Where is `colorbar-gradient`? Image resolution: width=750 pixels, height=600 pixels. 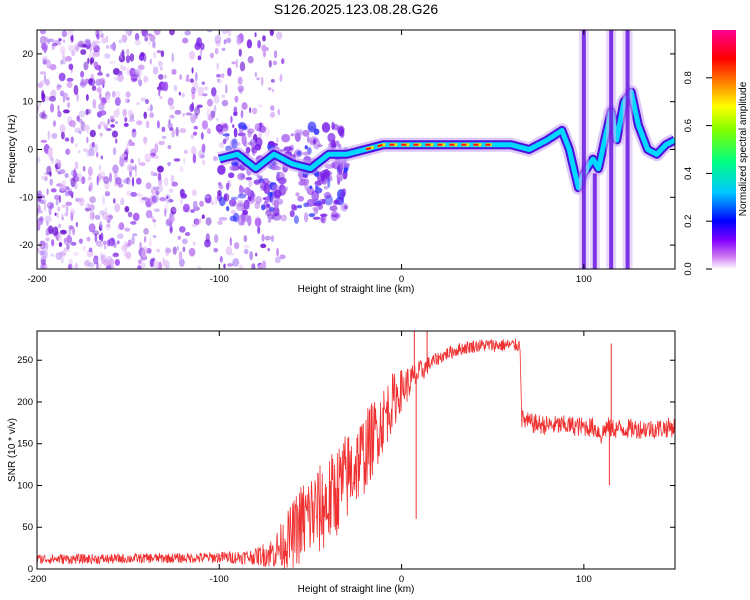
colorbar-gradient is located at coordinates (724, 149).